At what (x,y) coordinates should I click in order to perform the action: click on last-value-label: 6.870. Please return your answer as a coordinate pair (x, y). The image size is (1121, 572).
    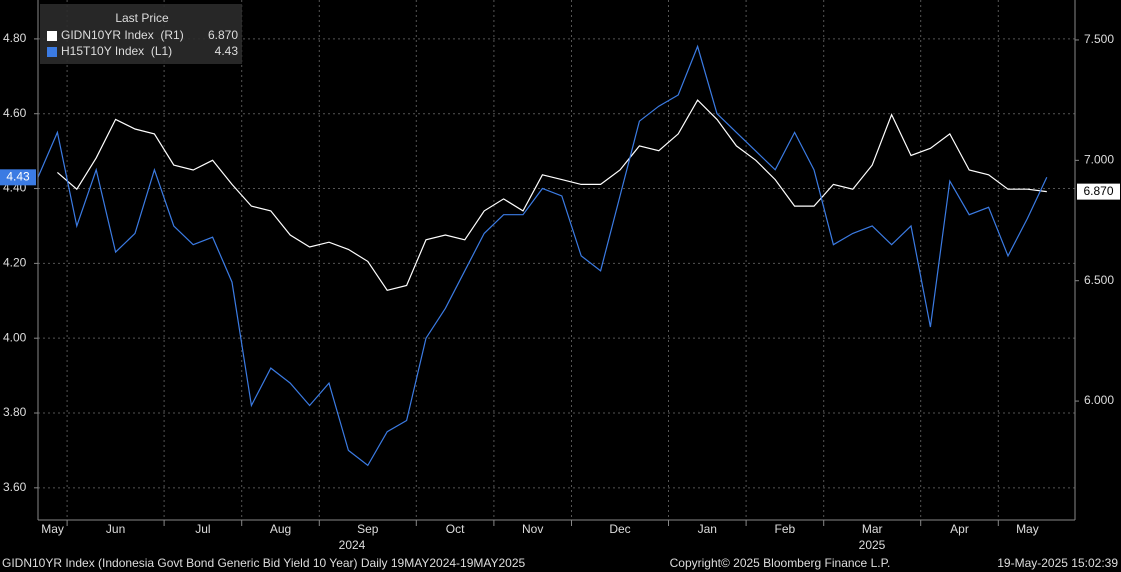
    Looking at the image, I should click on (1098, 191).